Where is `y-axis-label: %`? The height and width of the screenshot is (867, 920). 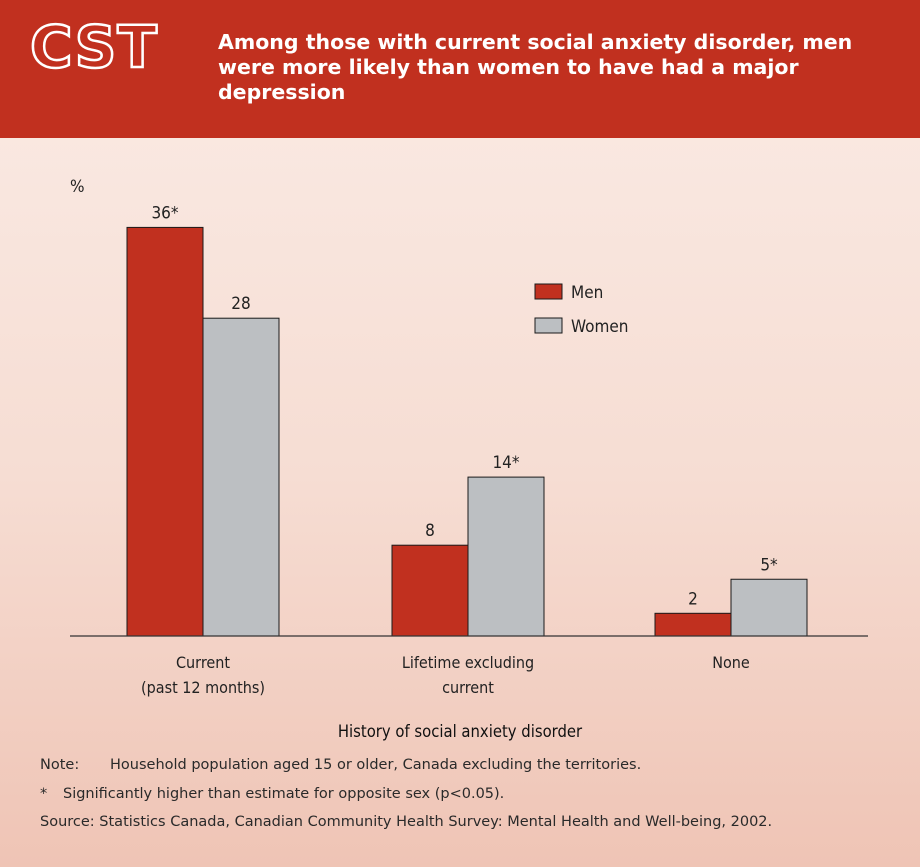
y-axis-label: % is located at coordinates (77, 187).